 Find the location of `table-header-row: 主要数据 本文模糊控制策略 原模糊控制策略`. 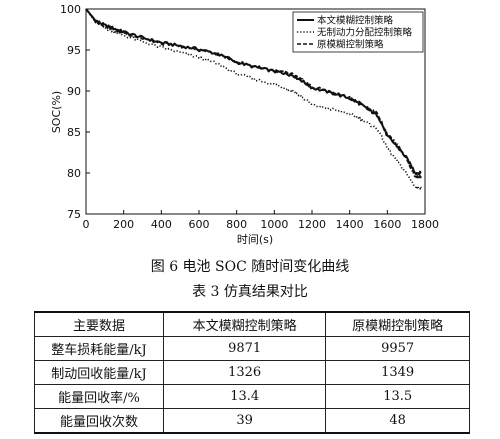

table-header-row: 主要数据 本文模糊控制策略 原模糊控制策略 is located at coordinates (252, 324).